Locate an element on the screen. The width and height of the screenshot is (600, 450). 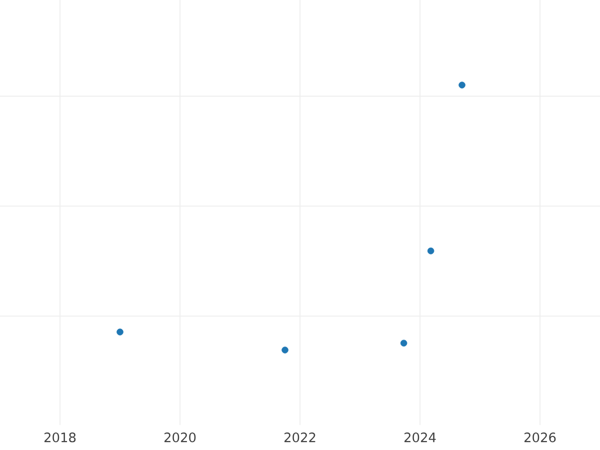
x-tick-label: 2018 is located at coordinates (60, 437).